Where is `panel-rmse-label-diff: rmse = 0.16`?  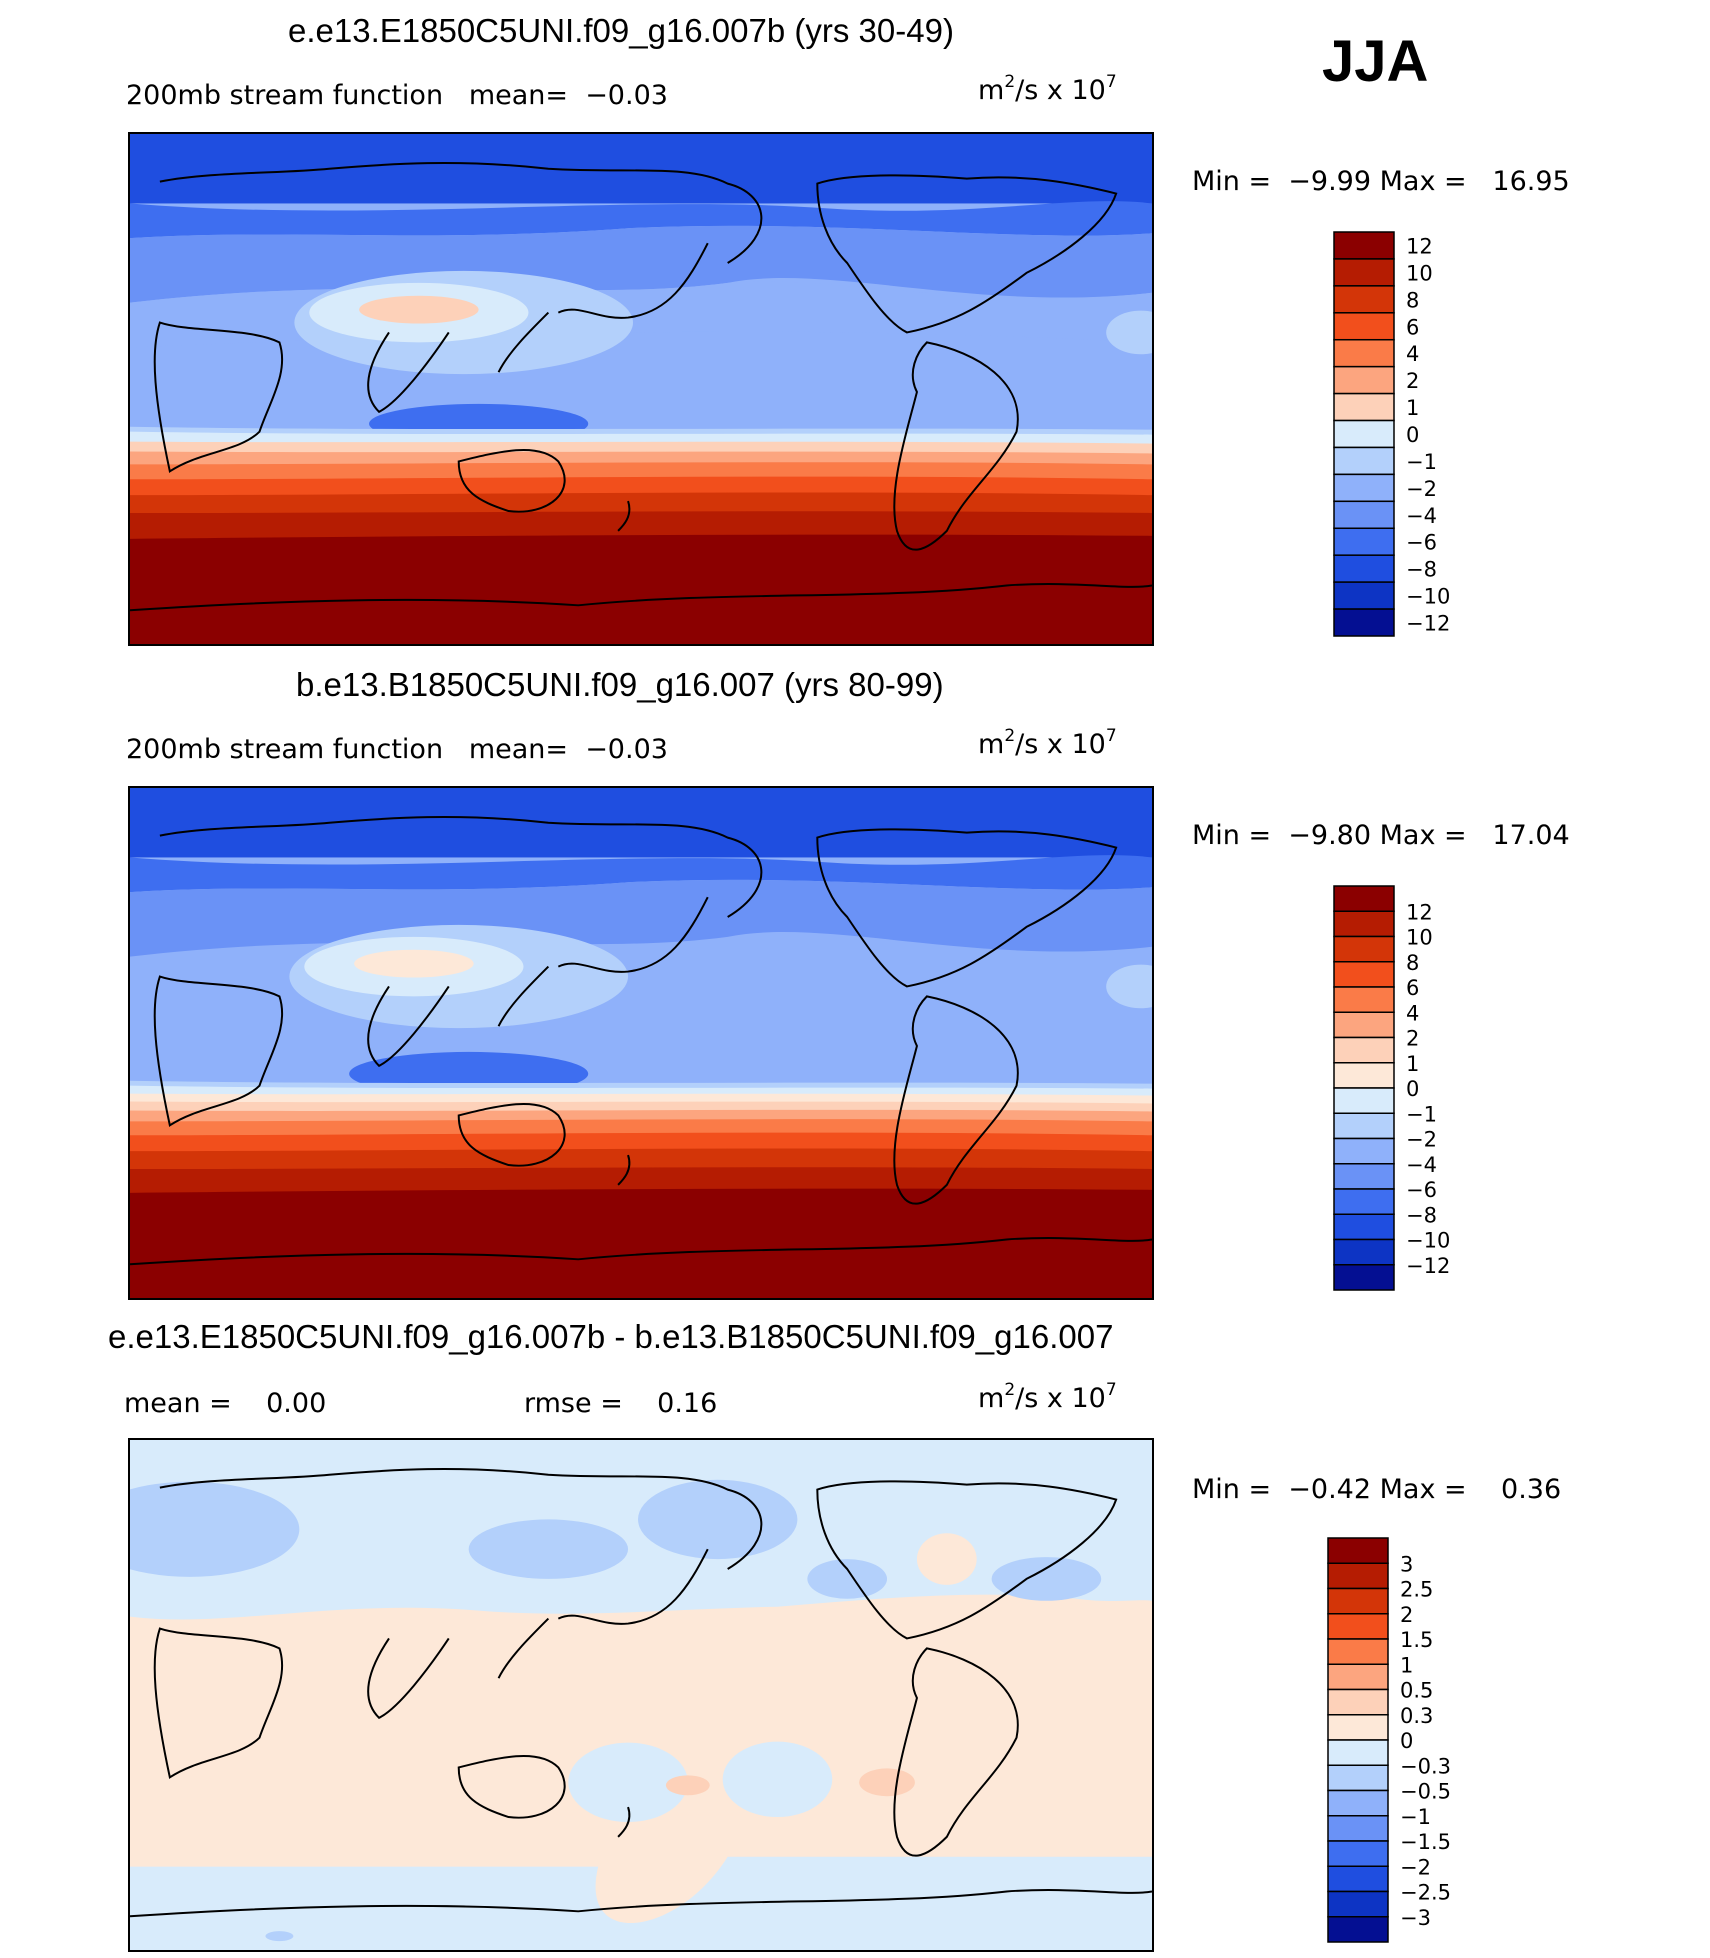 panel-rmse-label-diff: rmse = 0.16 is located at coordinates (621, 1403).